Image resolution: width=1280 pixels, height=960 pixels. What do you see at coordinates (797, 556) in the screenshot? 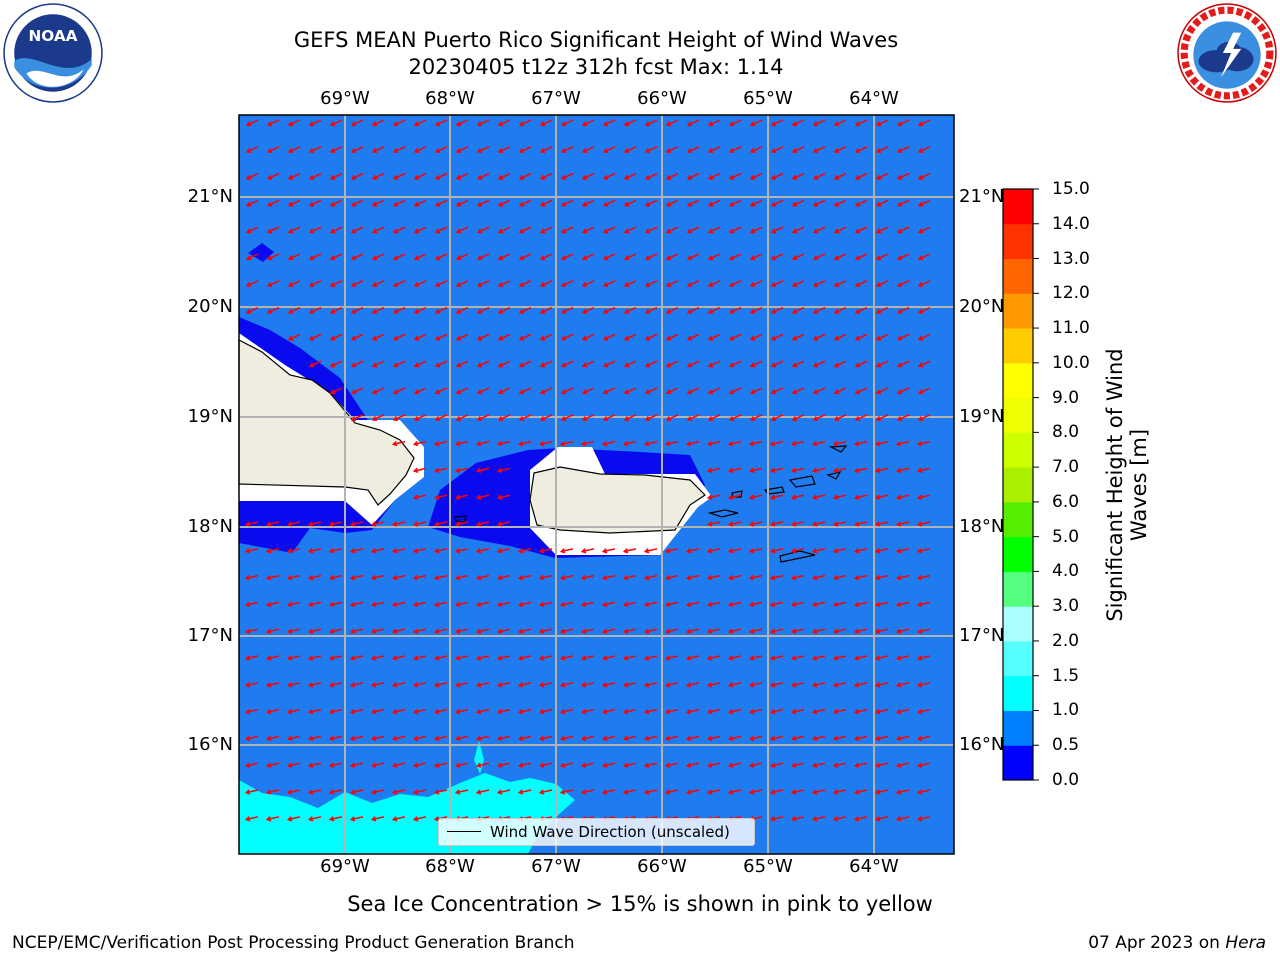
I see `small-island-outline` at bounding box center [797, 556].